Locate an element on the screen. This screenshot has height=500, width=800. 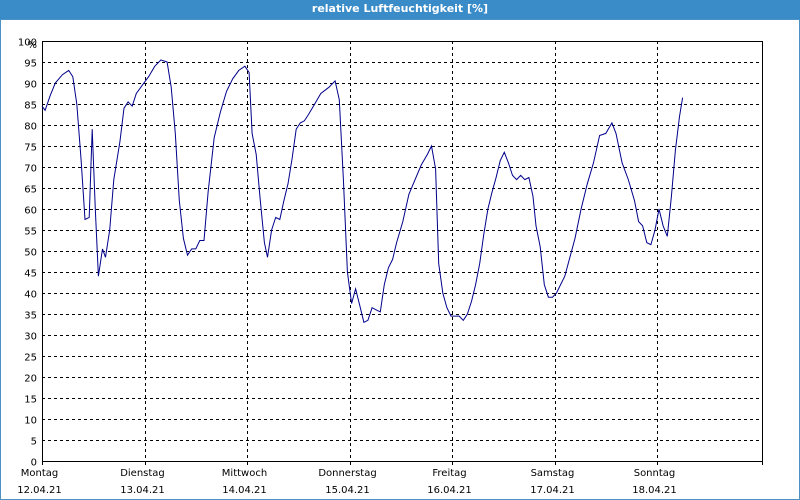
y-tick-label: 20 is located at coordinates (30, 379).